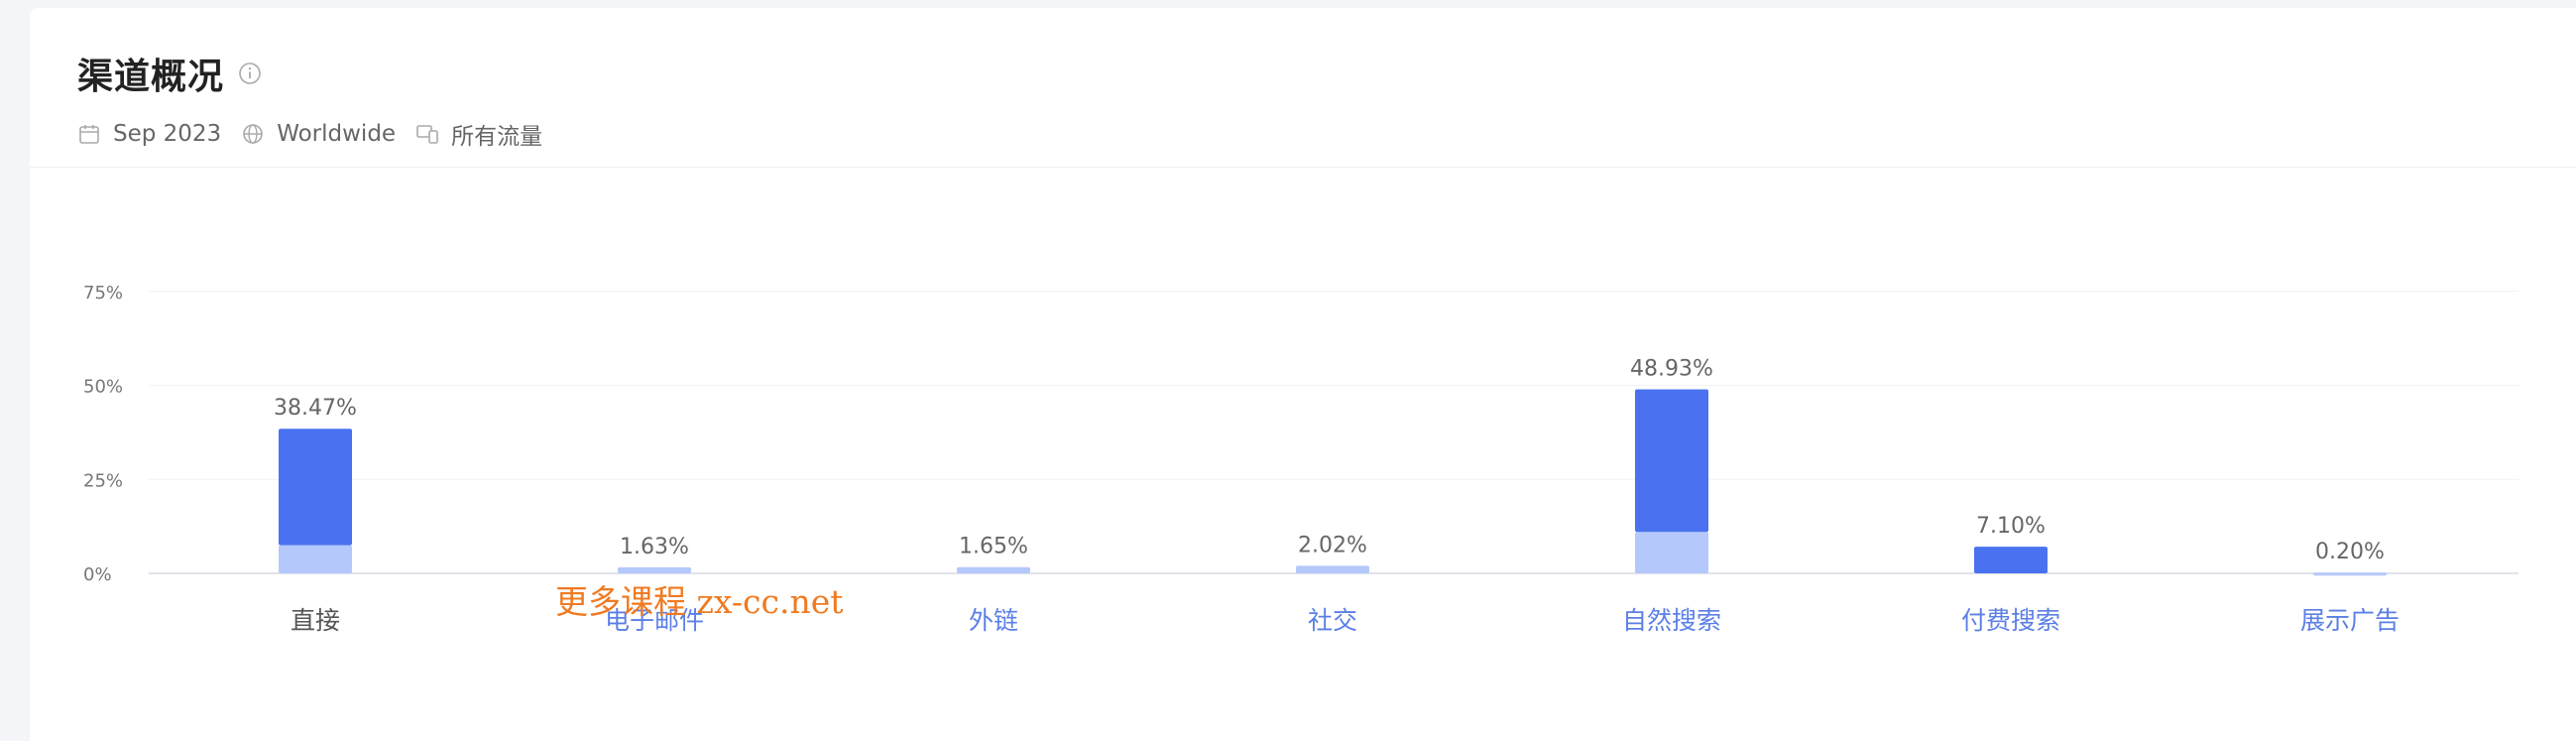 This screenshot has width=2576, height=741. I want to click on x-category-label: 社交, so click(1332, 621).